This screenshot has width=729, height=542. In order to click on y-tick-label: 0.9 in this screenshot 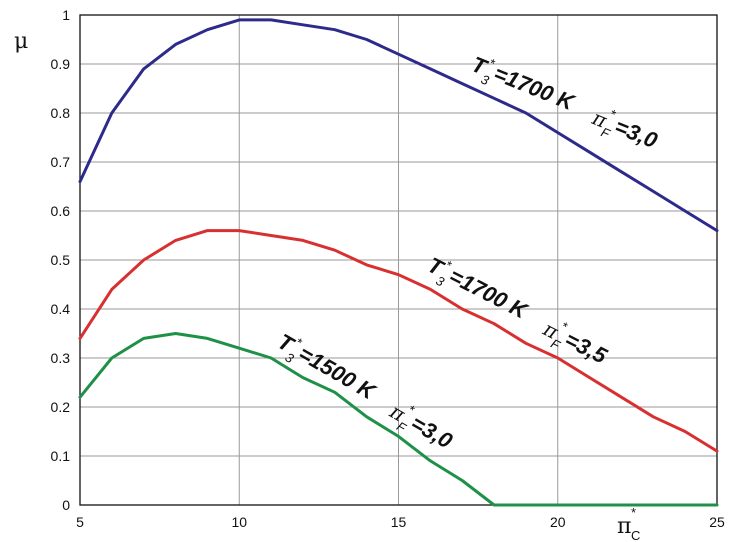, I will do `click(61, 64)`.